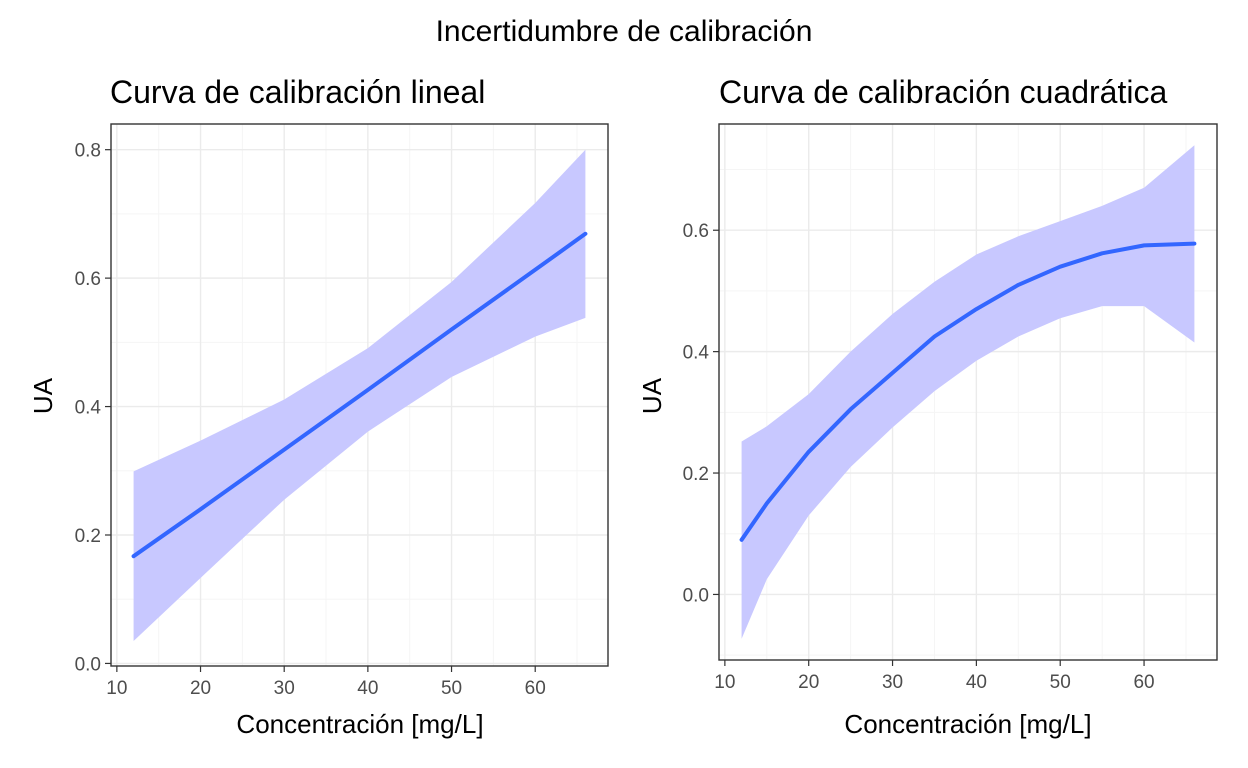  I want to click on right-chart-y-tick-label: 0.0, so click(696, 595).